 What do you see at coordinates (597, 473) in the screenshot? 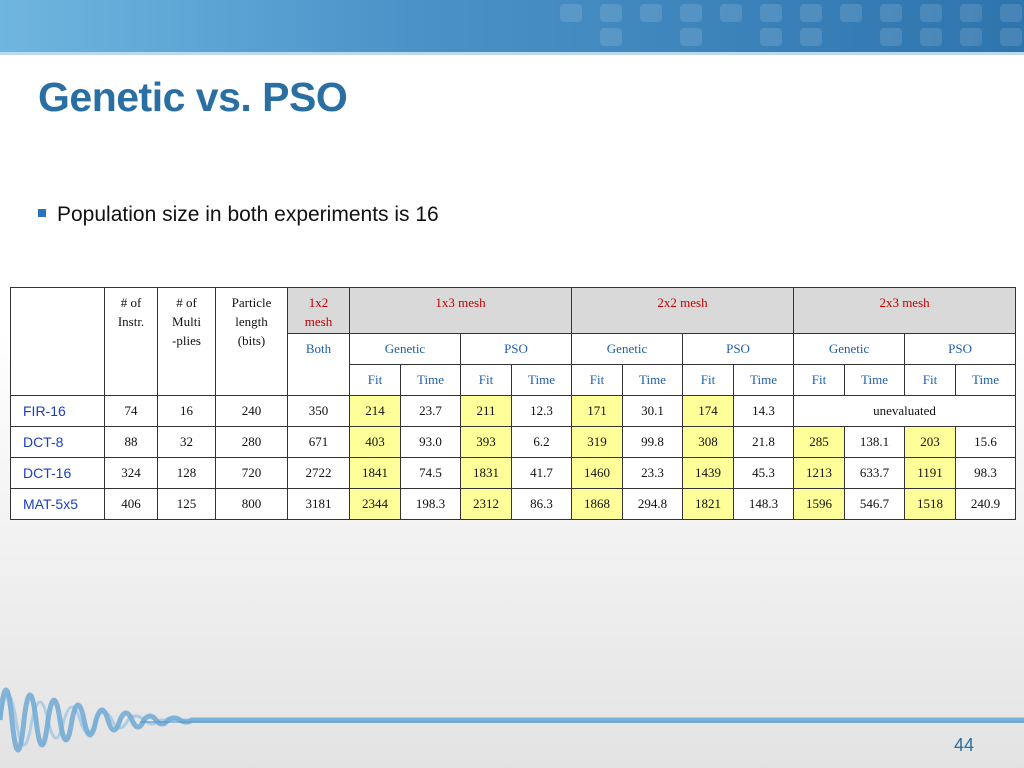
I see `cell-fit: 1460` at bounding box center [597, 473].